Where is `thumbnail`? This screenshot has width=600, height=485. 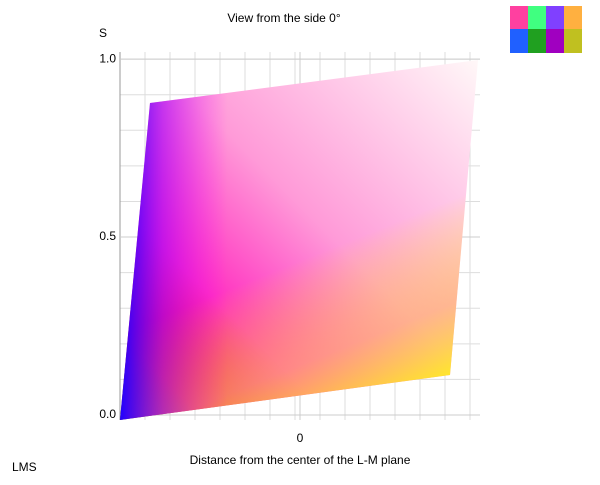 thumbnail is located at coordinates (546, 29).